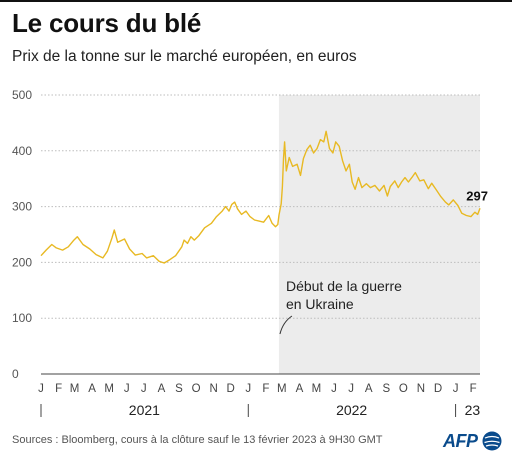 The image size is (512, 459). Describe the element at coordinates (351, 410) in the screenshot. I see `year-label: 2022` at that location.